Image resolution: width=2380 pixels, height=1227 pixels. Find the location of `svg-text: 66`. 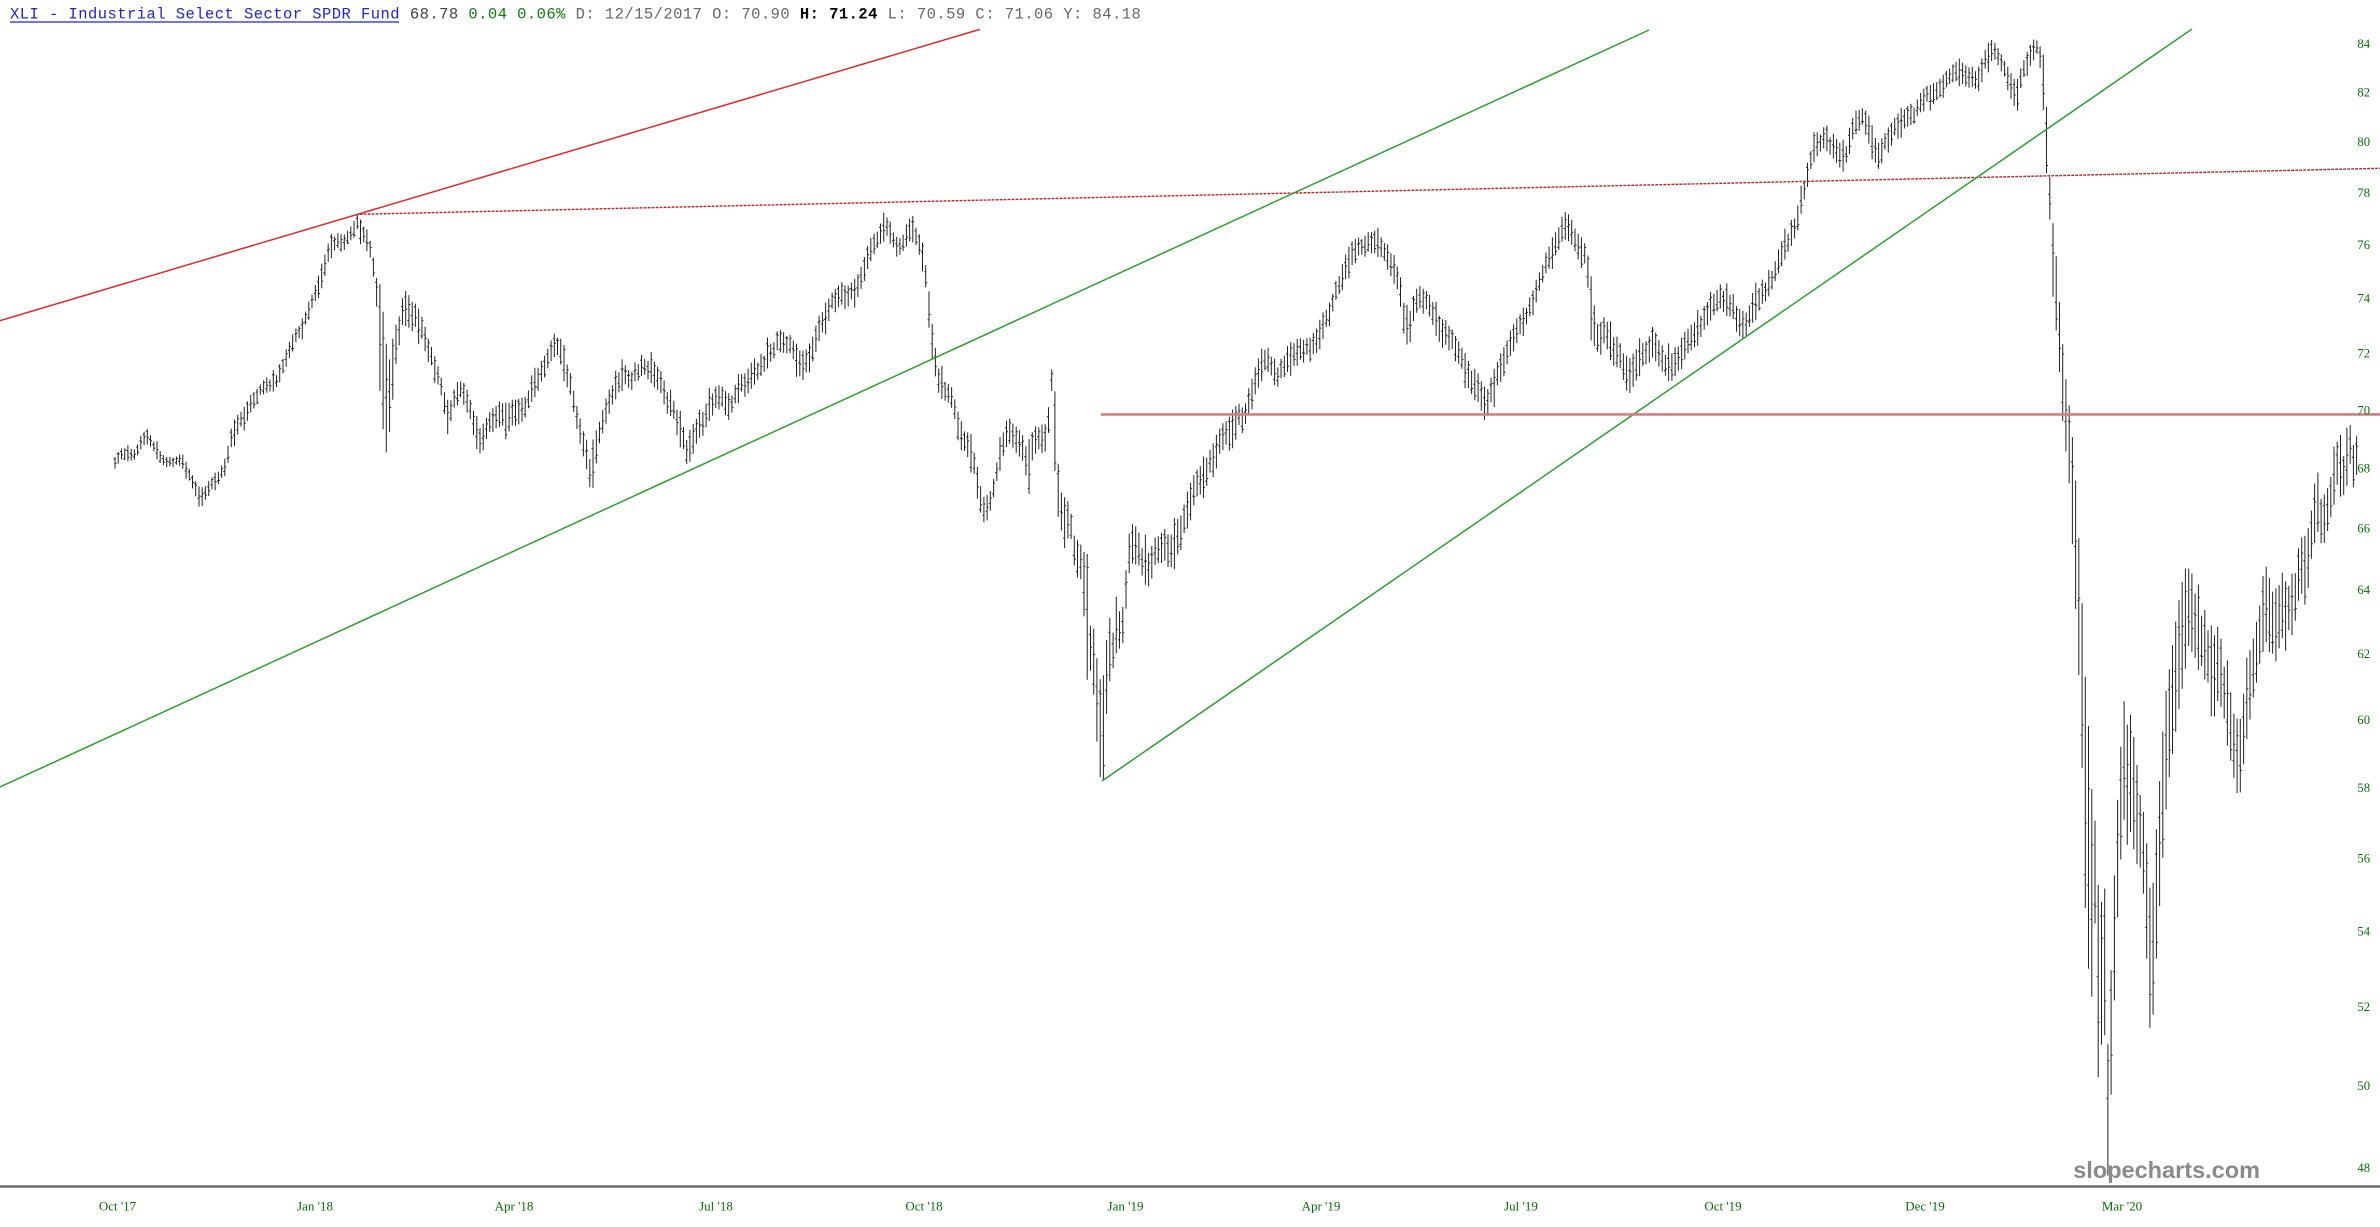

svg-text: 66 is located at coordinates (2363, 528).